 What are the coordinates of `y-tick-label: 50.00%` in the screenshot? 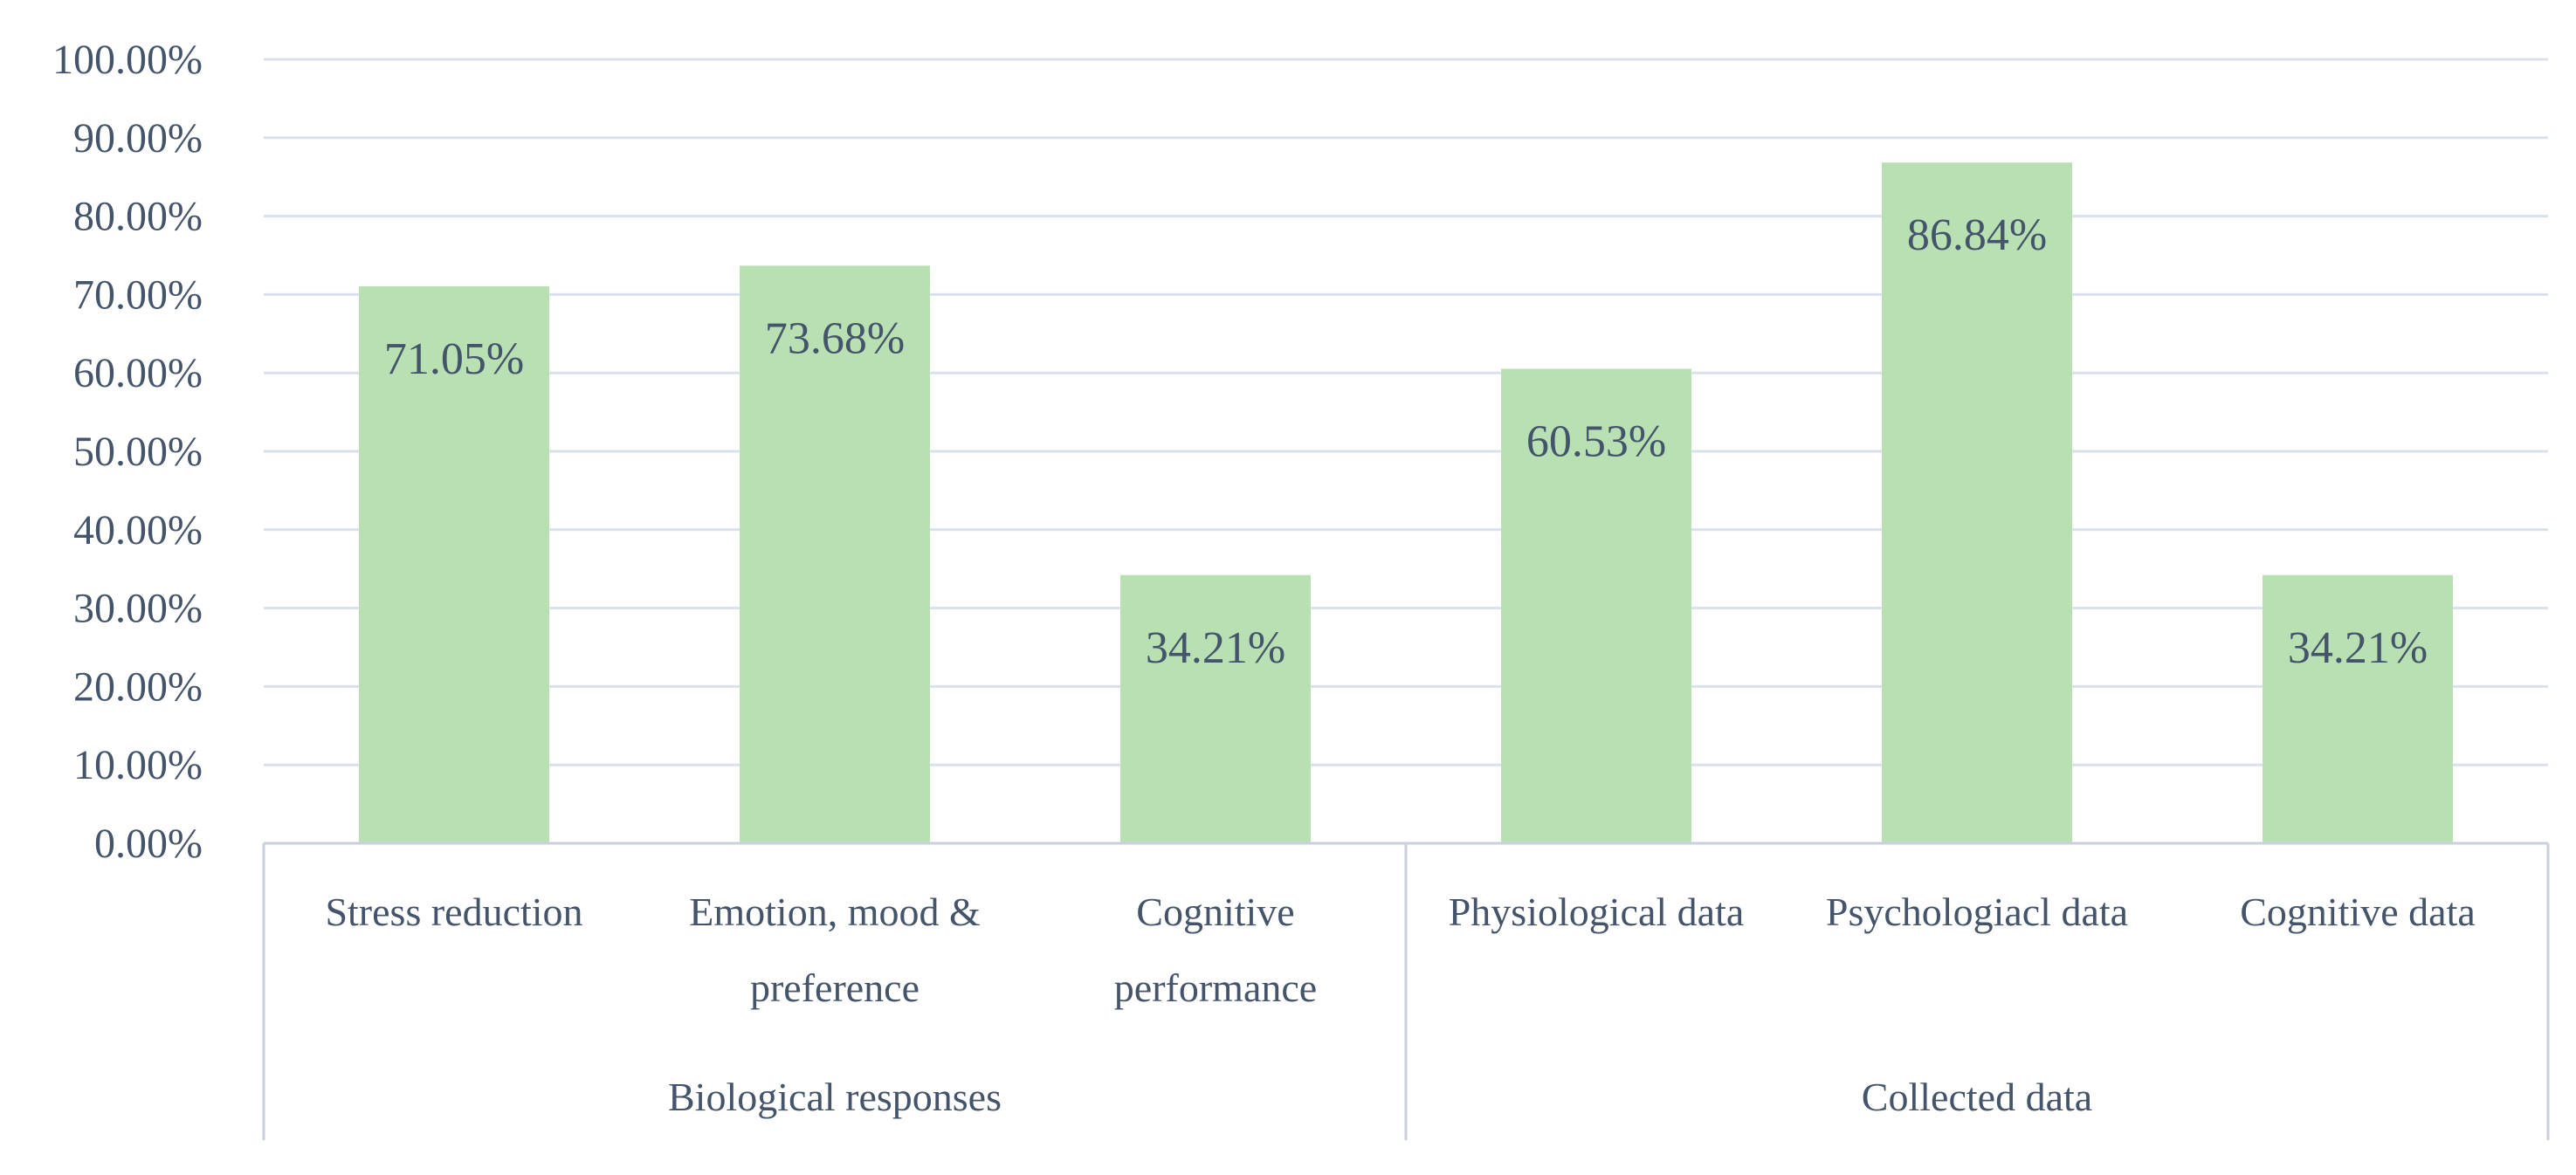 It's located at (138, 452).